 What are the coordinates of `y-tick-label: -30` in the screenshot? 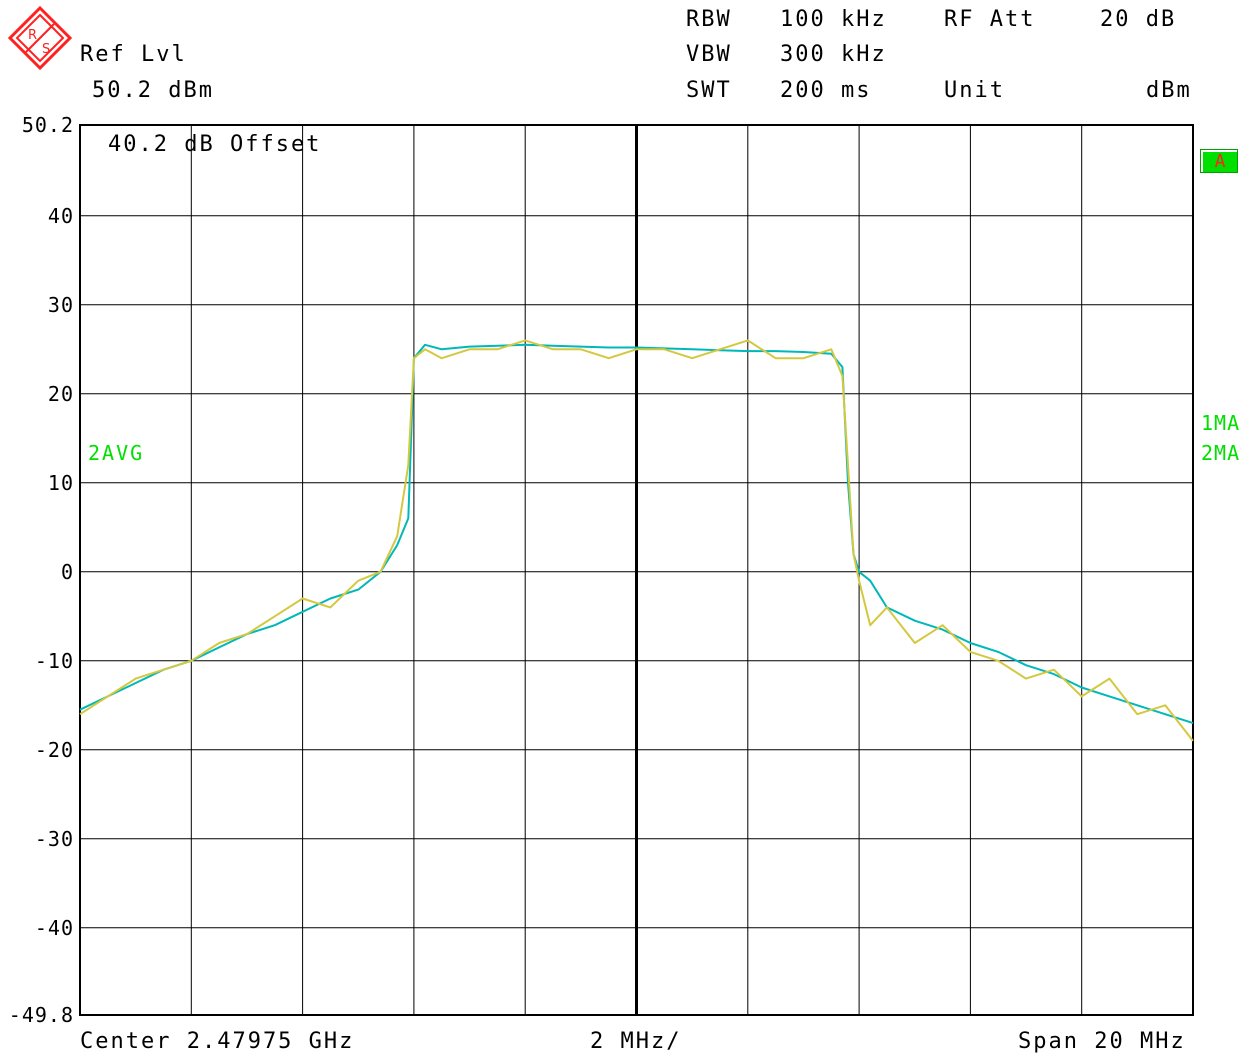 It's located at (54, 838).